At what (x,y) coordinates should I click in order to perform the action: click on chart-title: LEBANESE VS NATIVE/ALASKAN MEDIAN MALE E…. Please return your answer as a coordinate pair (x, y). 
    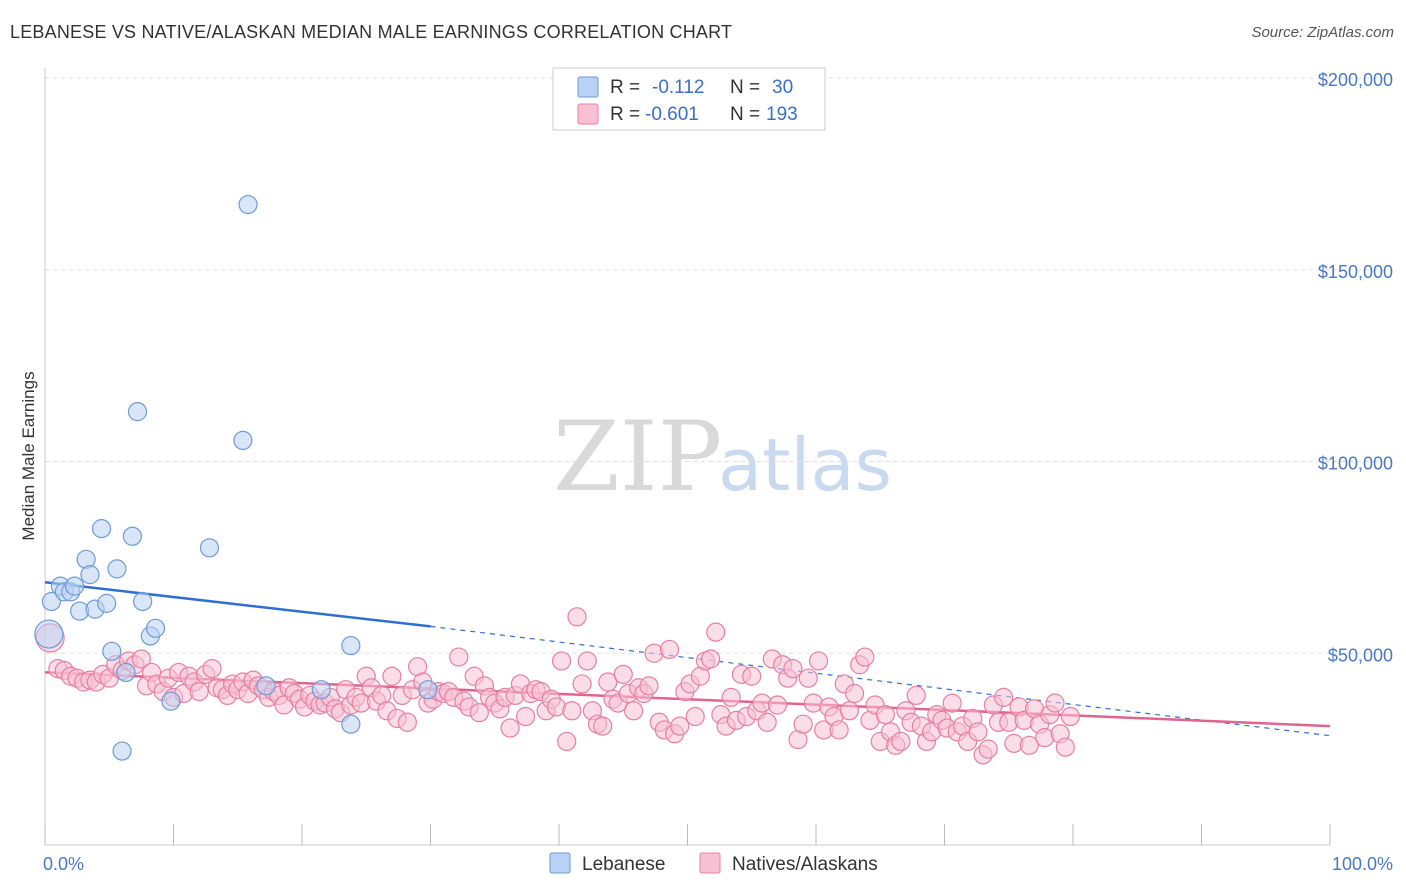
    Looking at the image, I should click on (371, 32).